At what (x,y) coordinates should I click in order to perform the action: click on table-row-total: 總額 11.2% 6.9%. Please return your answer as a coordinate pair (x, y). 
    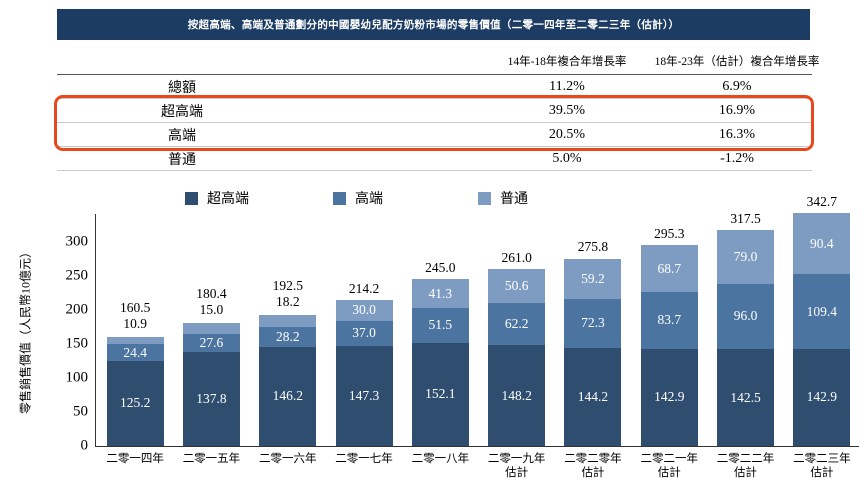
    Looking at the image, I should click on (434, 87).